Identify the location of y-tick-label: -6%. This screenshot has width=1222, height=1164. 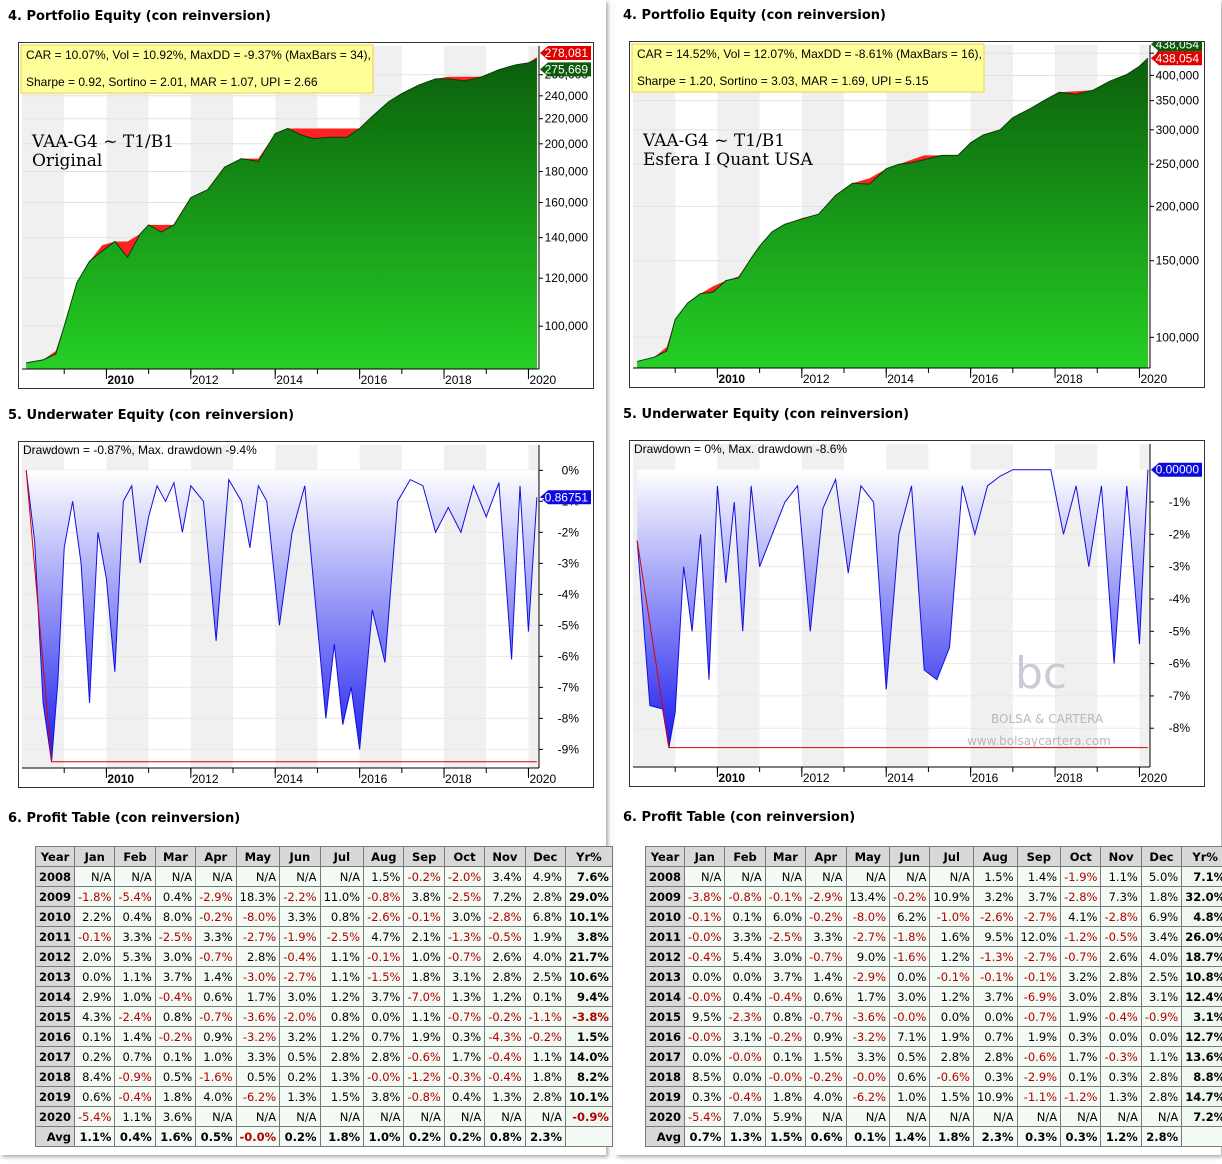
(1180, 664).